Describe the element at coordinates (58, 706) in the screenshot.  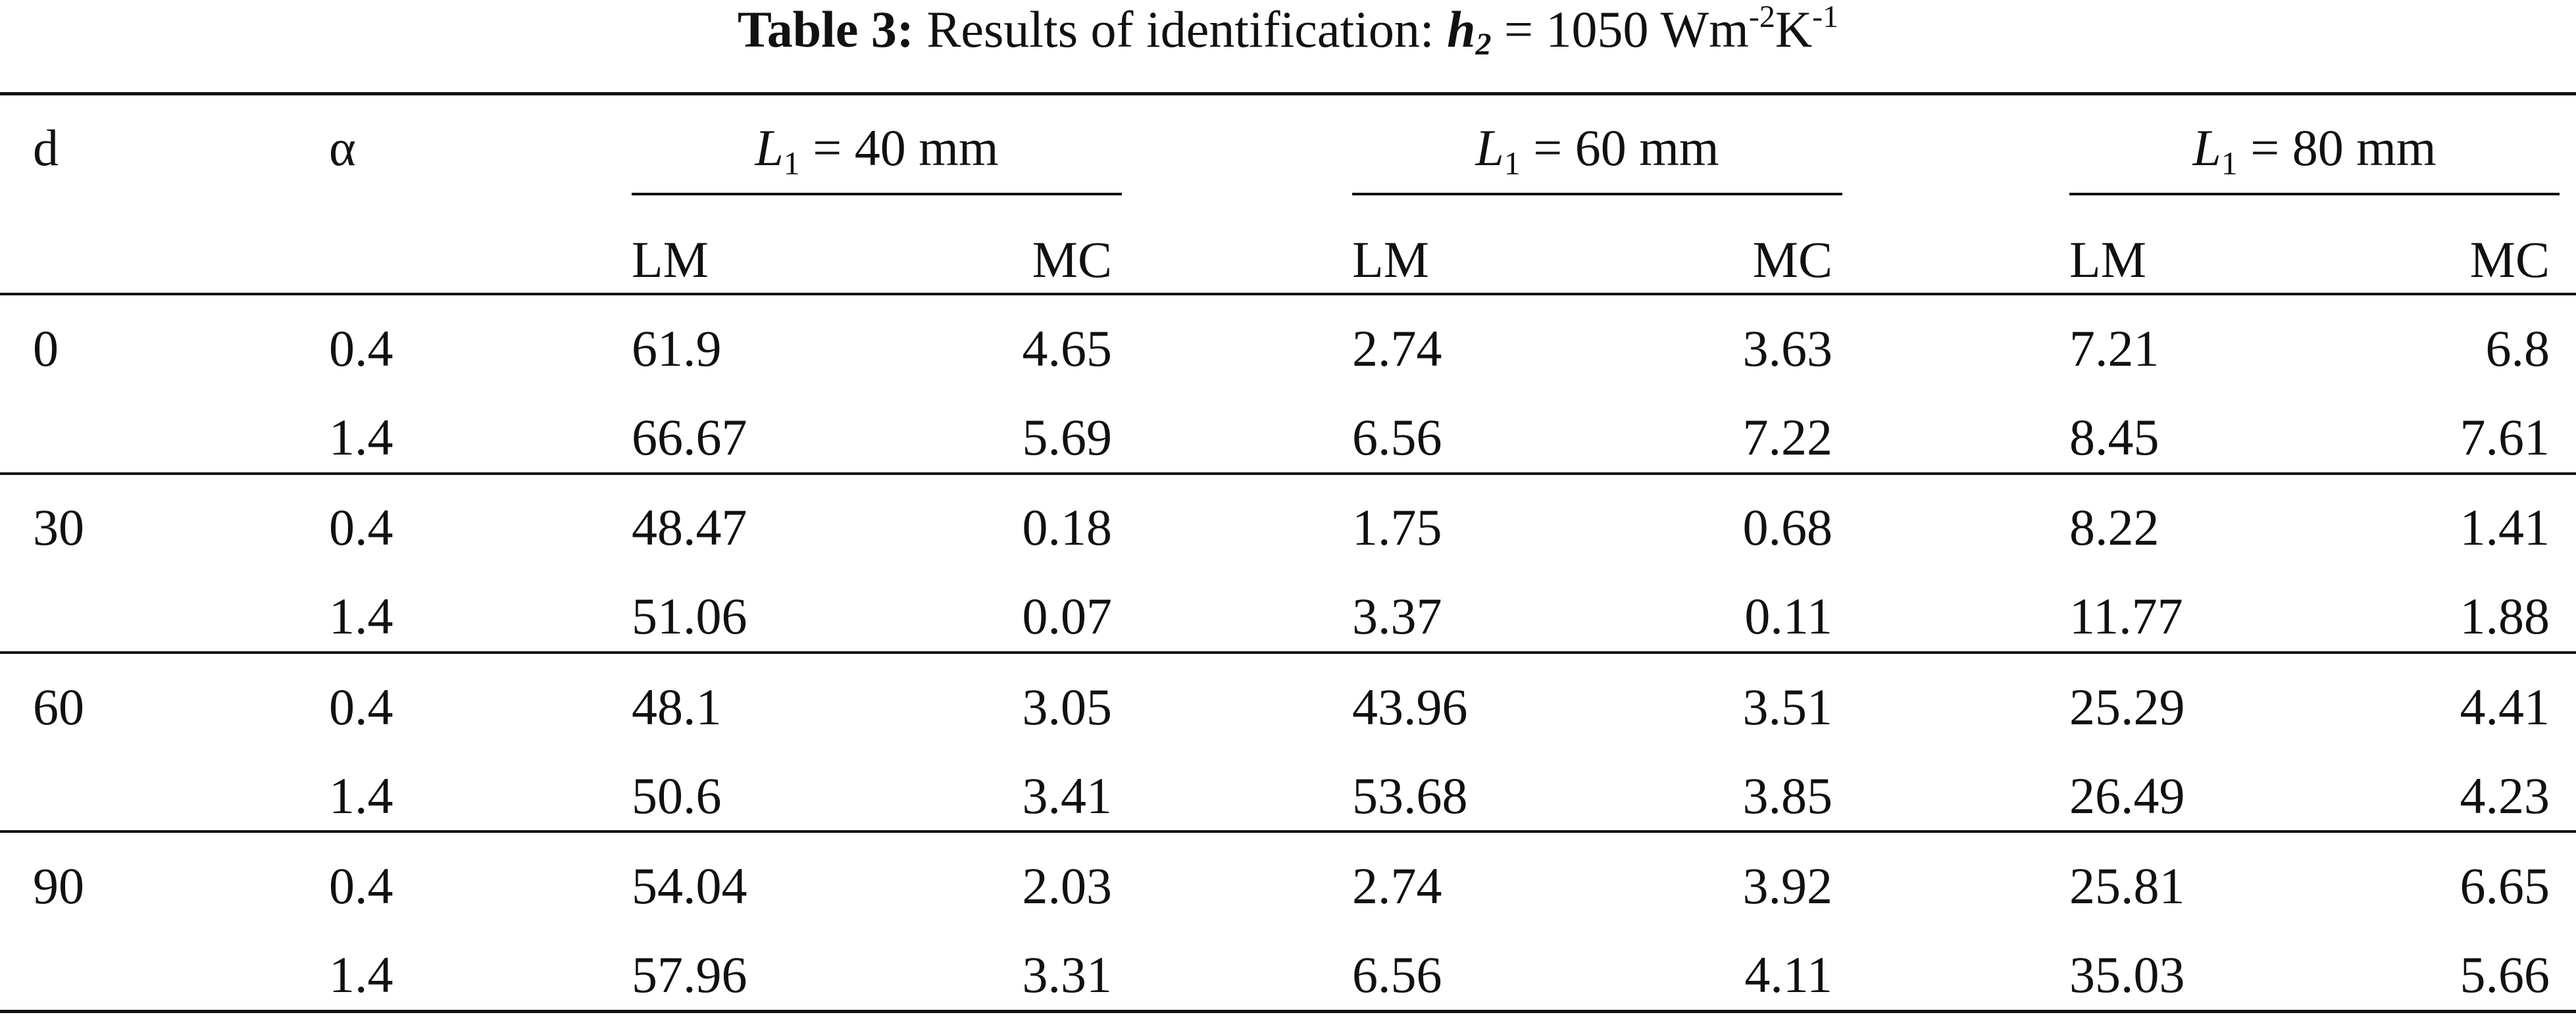
I see `cell-d: 60` at that location.